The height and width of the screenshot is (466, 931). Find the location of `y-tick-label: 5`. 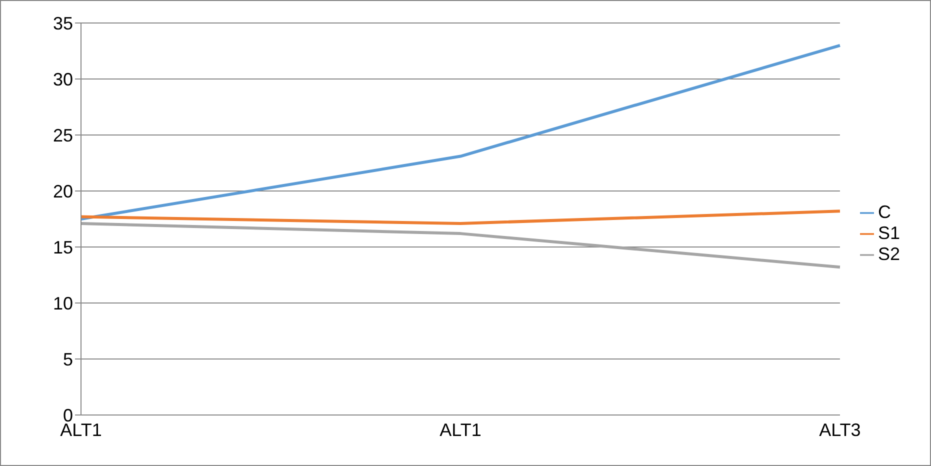

y-tick-label: 5 is located at coordinates (67, 359).